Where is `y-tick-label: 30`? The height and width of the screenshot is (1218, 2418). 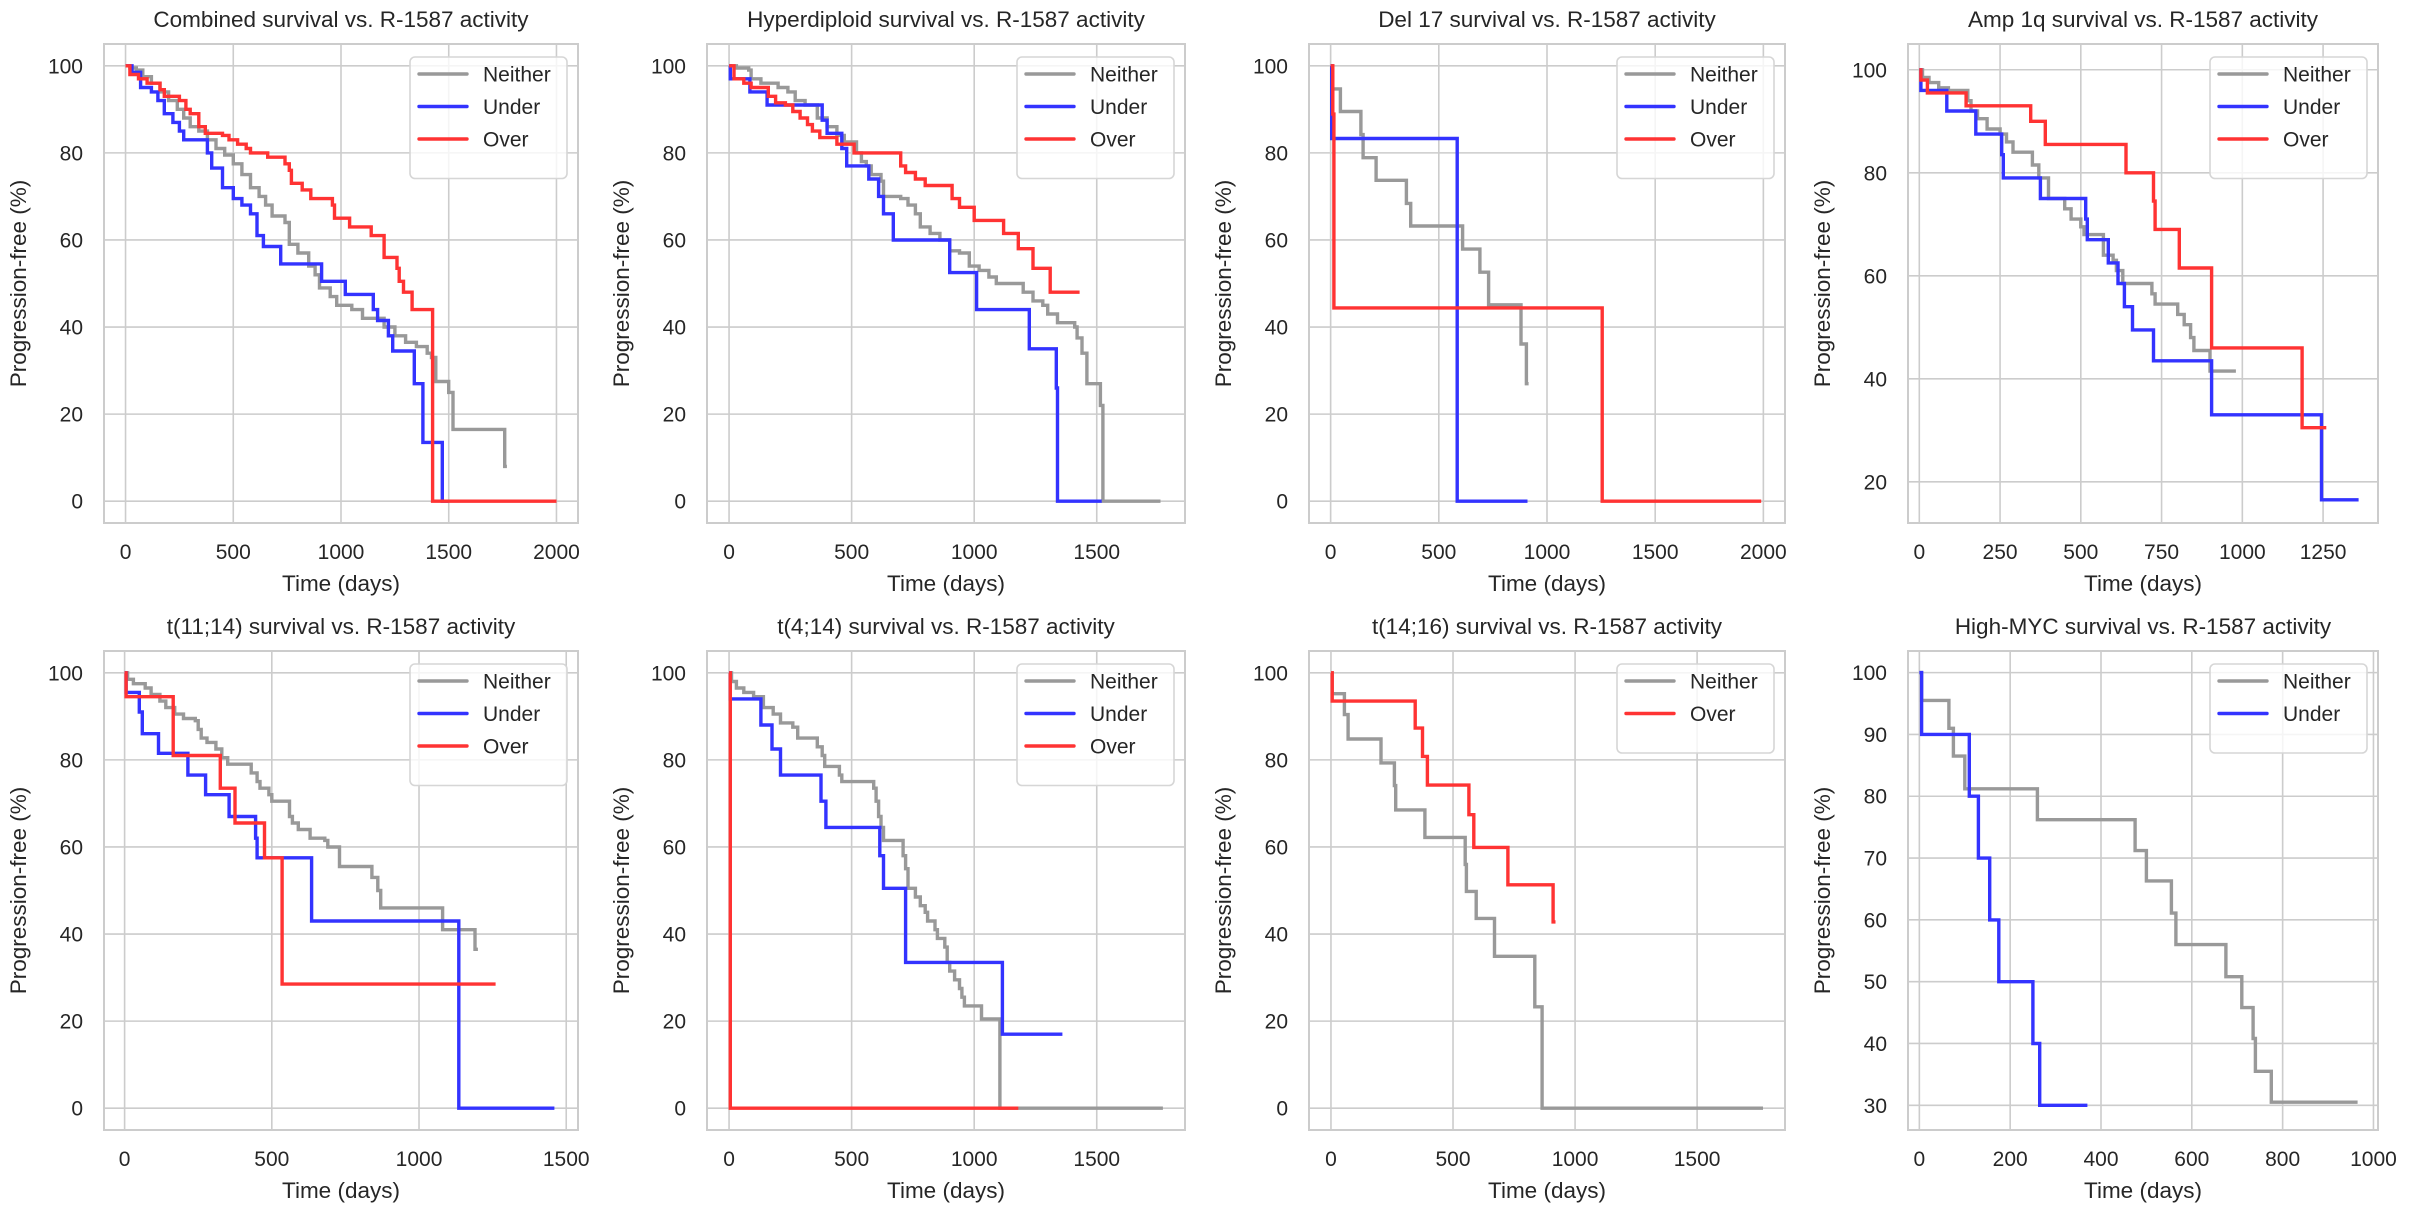
y-tick-label: 30 is located at coordinates (1875, 1106).